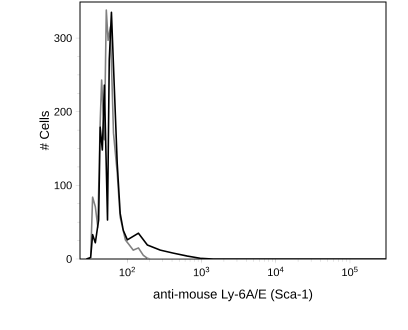  I want to click on x-tick-label: 10$^{2}$, so click(127, 271).